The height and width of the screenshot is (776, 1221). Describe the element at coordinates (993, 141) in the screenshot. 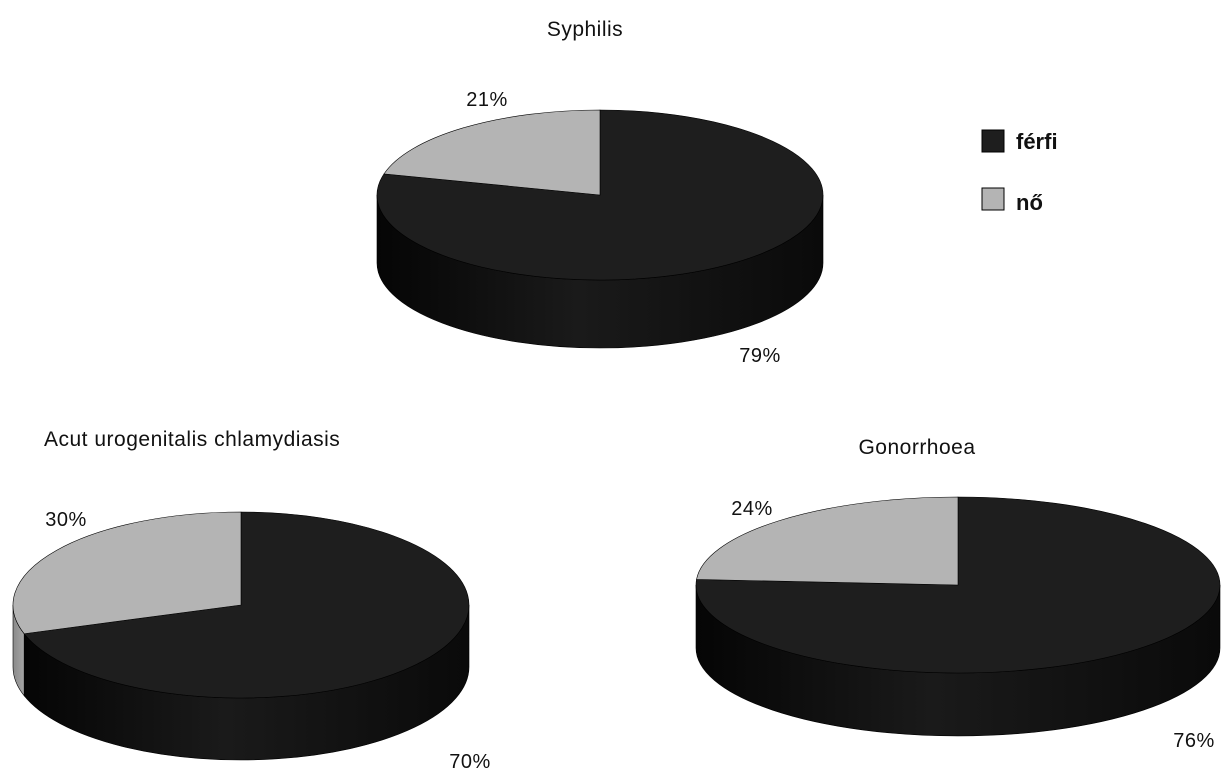

I see `legend-swatch-ferfi` at that location.